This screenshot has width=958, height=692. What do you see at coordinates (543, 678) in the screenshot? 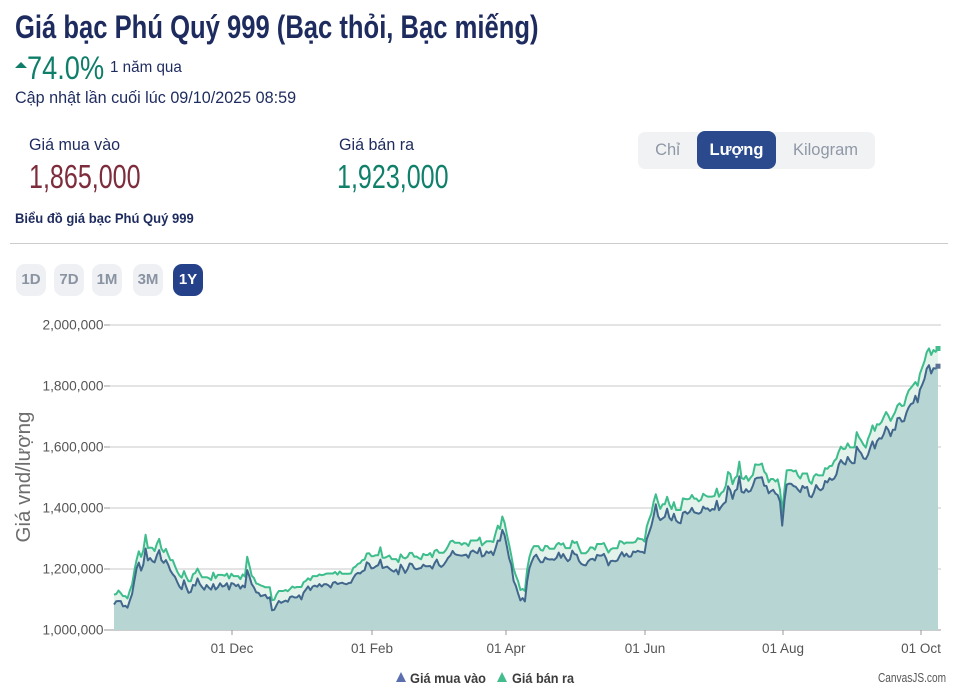
I see `svg-text: Giá bán ra` at bounding box center [543, 678].